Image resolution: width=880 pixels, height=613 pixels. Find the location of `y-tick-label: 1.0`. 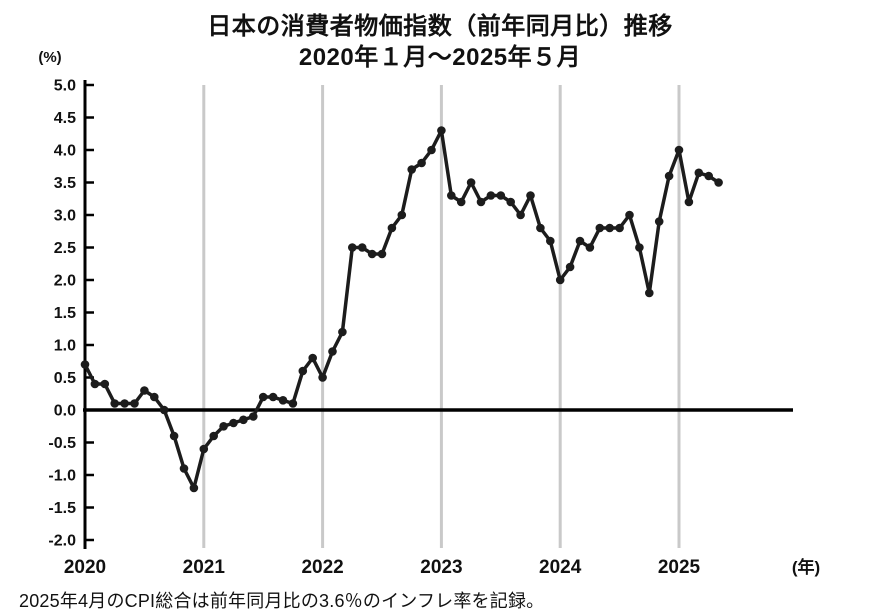

y-tick-label: 1.0 is located at coordinates (65, 346).